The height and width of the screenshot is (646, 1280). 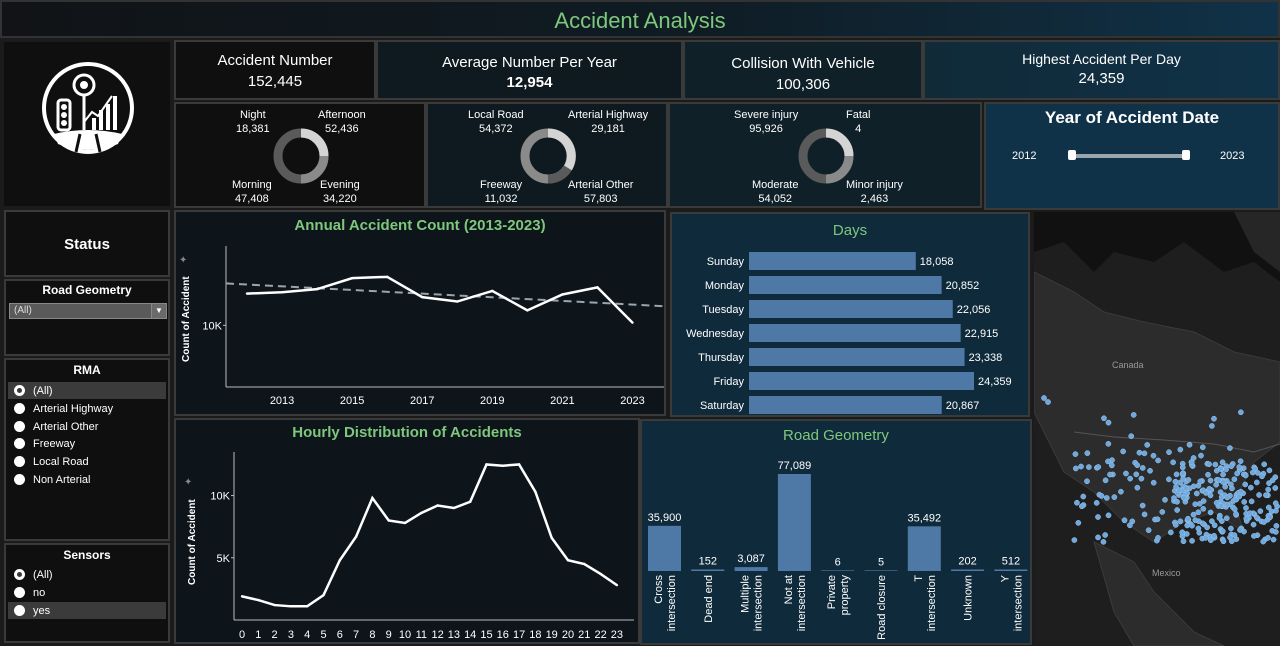 I want to click on x-tick-label: 5, so click(x=323, y=635).